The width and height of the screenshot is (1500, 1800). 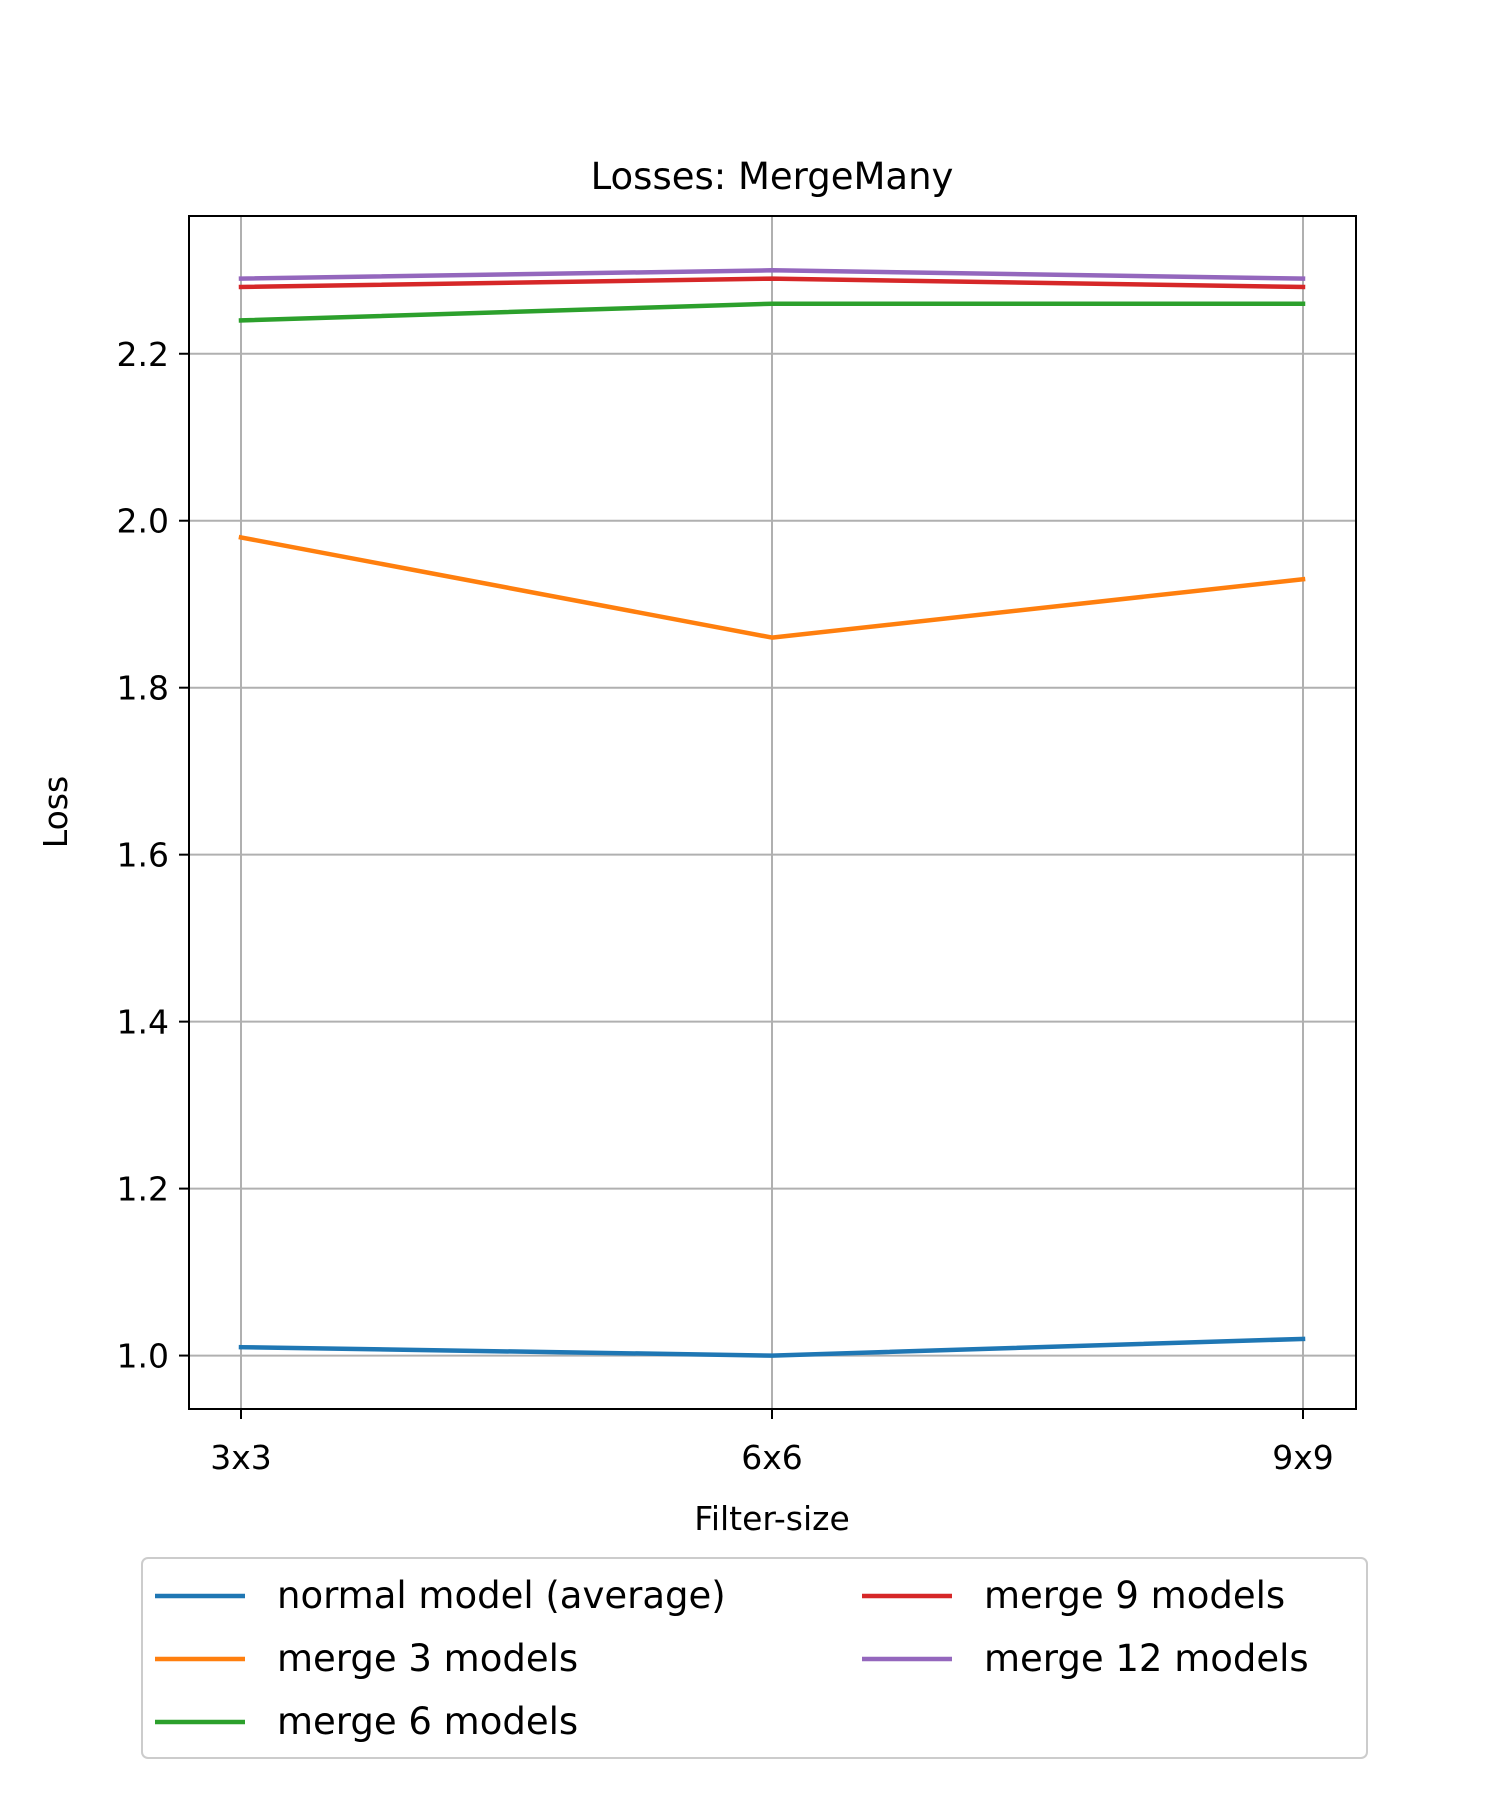 What do you see at coordinates (143, 354) in the screenshot?
I see `y-tick-label: 2.2` at bounding box center [143, 354].